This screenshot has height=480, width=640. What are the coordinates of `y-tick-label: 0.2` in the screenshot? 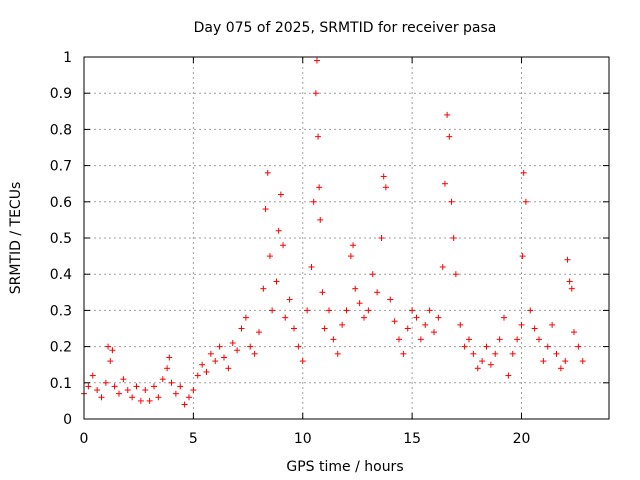 It's located at (61, 348).